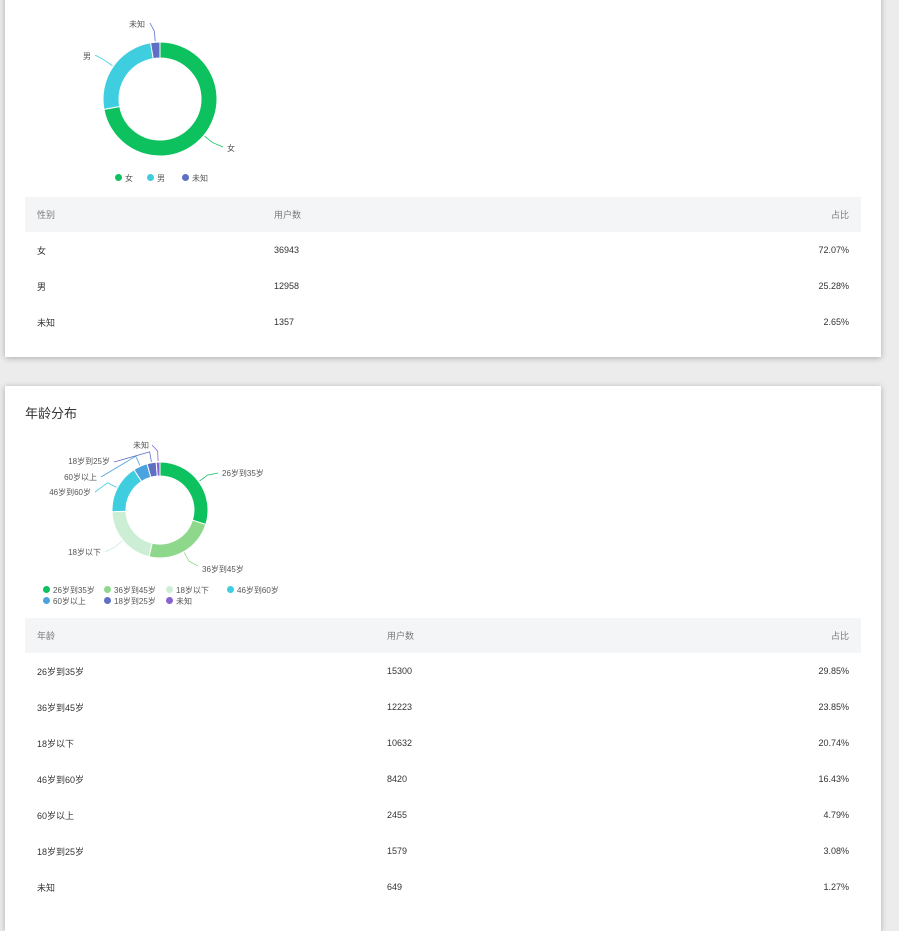 This screenshot has width=899, height=931. Describe the element at coordinates (61, 779) in the screenshot. I see `cell-age: 46岁到60岁` at that location.